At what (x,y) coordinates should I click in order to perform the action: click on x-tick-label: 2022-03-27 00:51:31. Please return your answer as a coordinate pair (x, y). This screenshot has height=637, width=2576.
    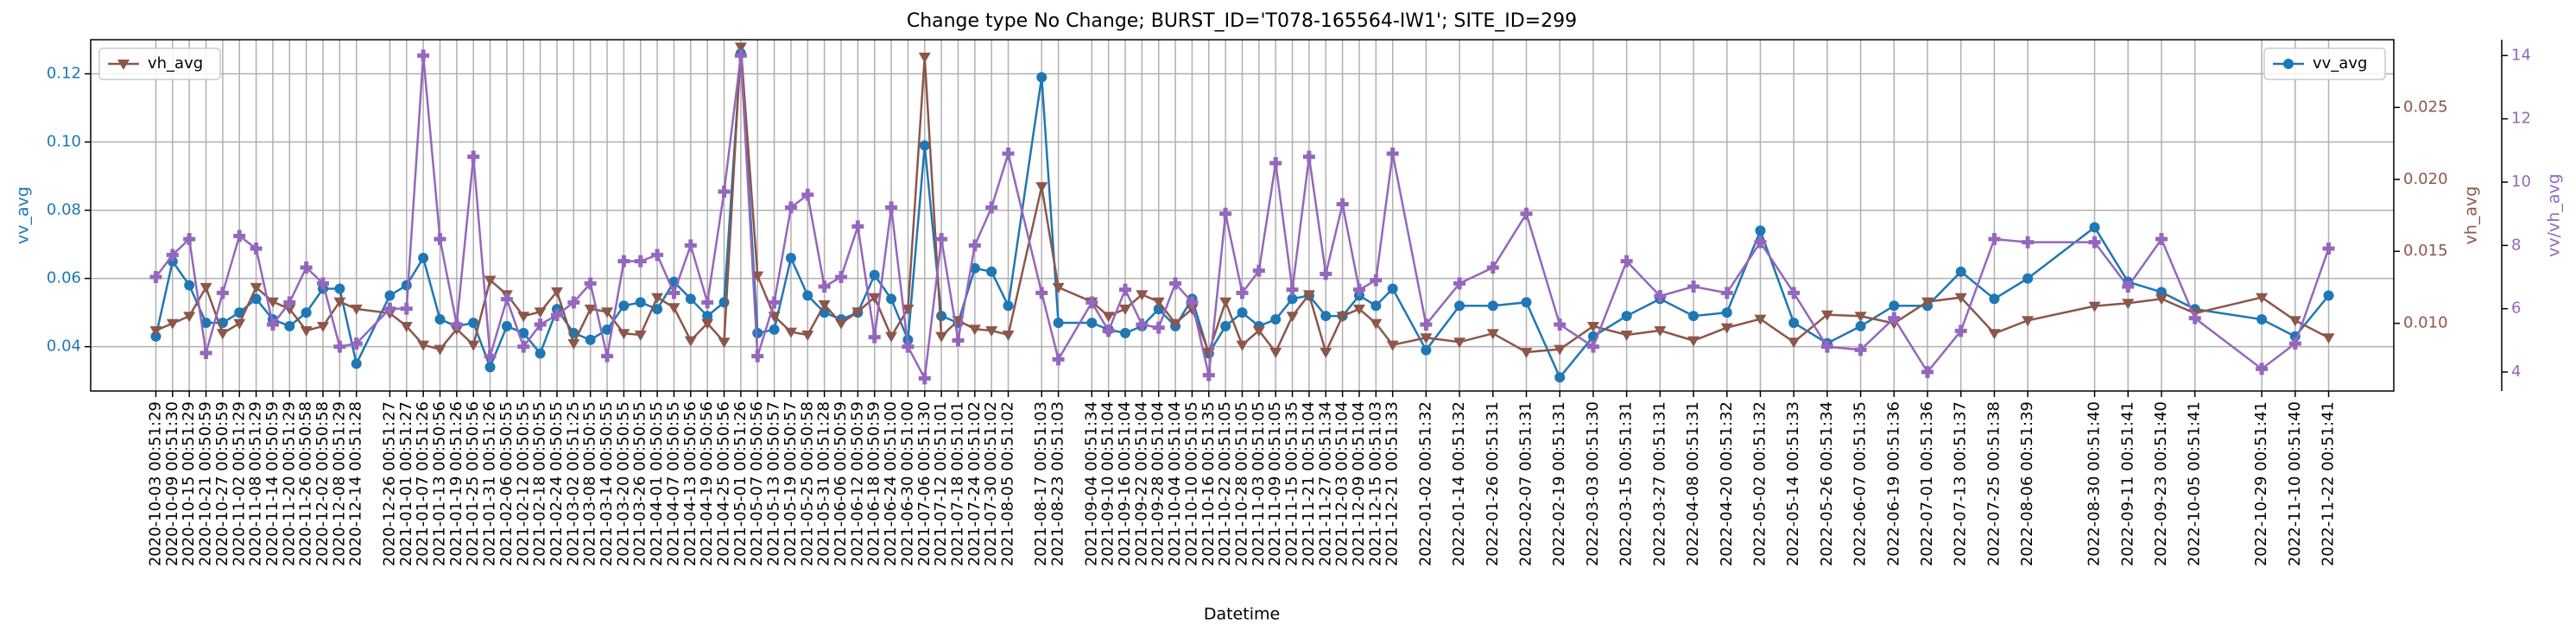
    Looking at the image, I should click on (1659, 484).